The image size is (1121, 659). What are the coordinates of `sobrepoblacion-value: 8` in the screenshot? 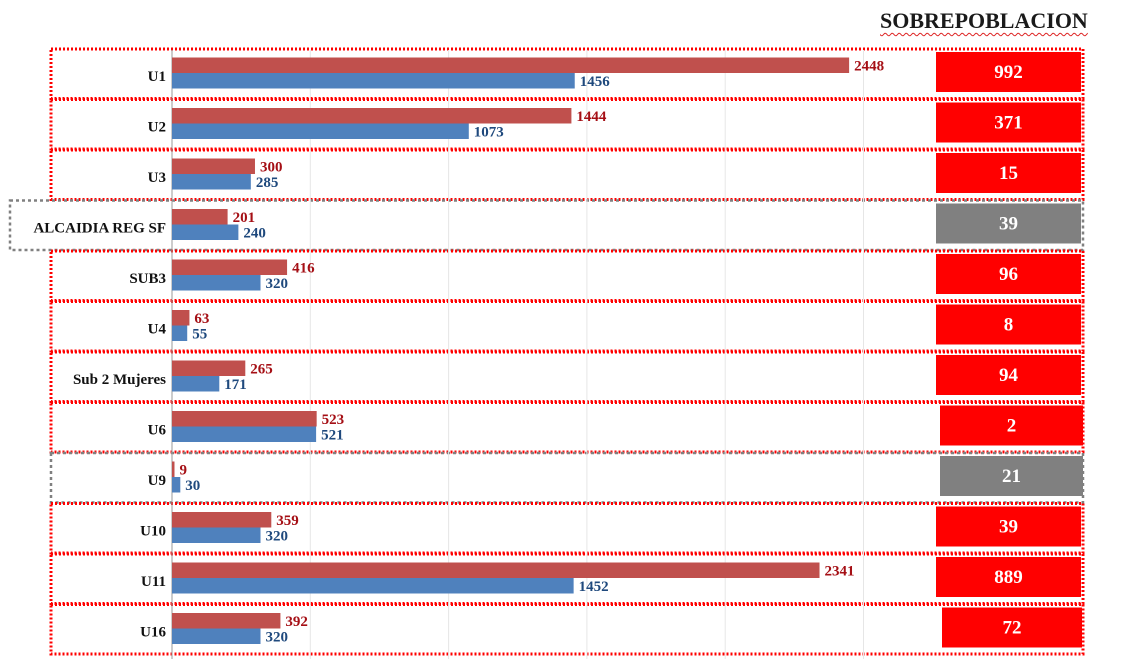 It's located at (1009, 325).